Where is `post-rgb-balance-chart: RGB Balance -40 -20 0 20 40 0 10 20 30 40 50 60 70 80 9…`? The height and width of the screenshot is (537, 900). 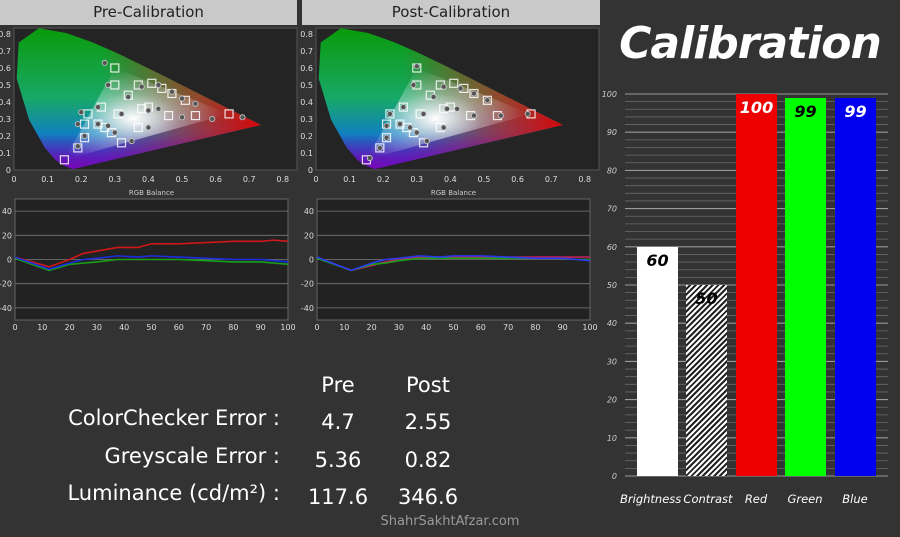 post-rgb-balance-chart: RGB Balance -40 -20 0 20 40 0 10 20 30 40 50 60 70 80 9… is located at coordinates (449, 260).